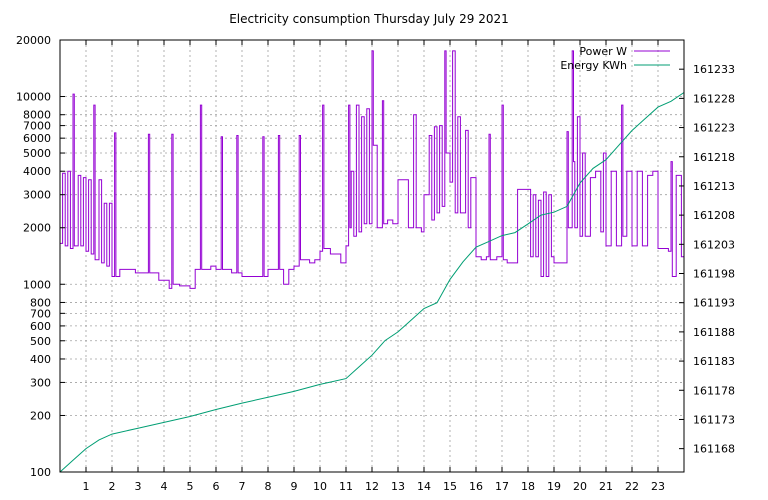 This screenshot has width=768, height=500. Describe the element at coordinates (658, 486) in the screenshot. I see `tick-label-x: 23` at that location.